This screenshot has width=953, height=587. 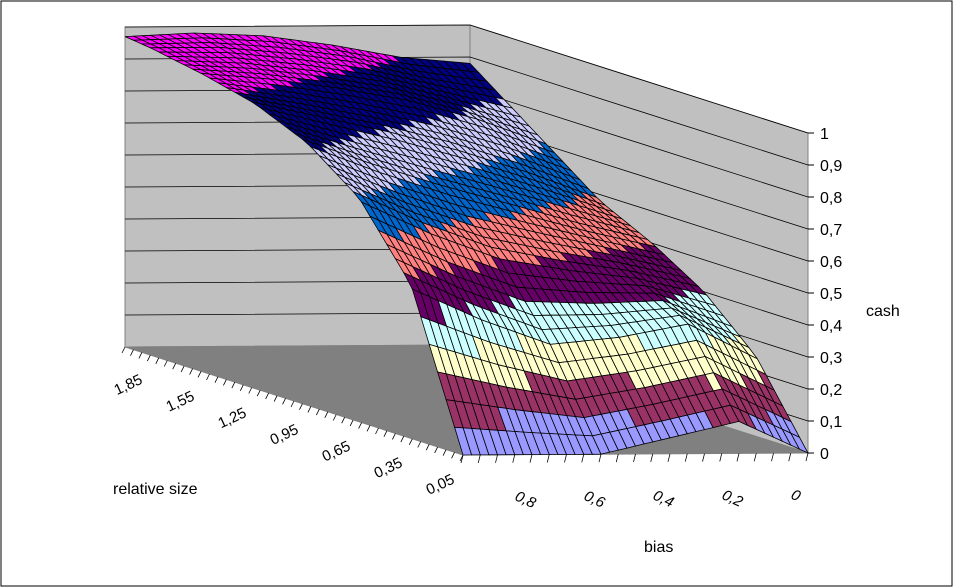 I want to click on z-tick-label: 0,7, so click(x=831, y=230).